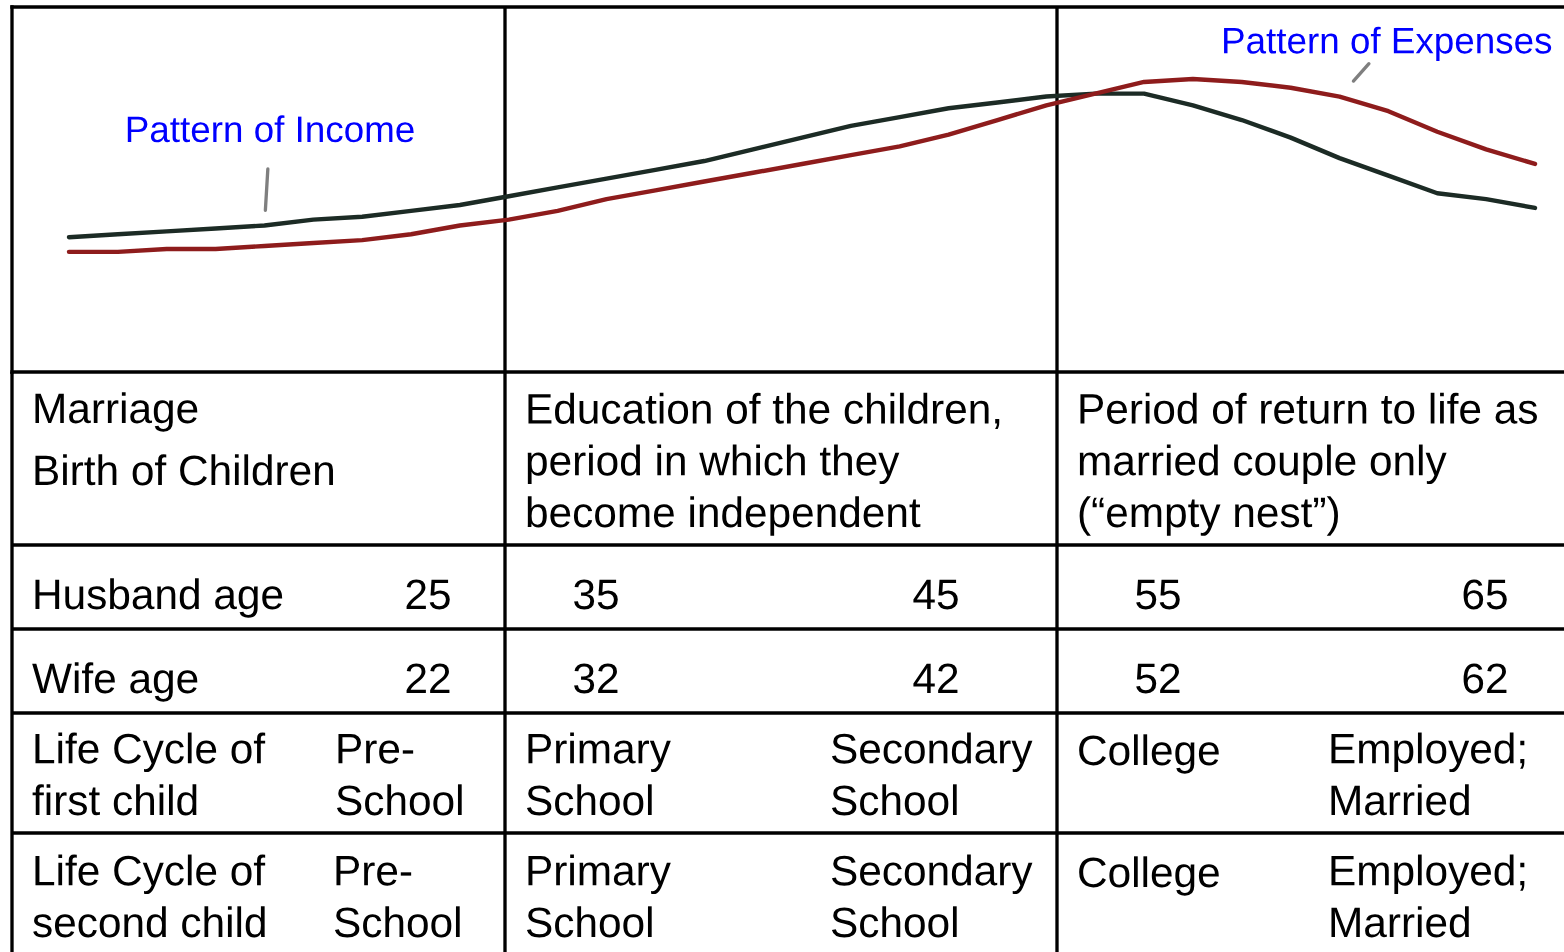 The width and height of the screenshot is (1564, 952). I want to click on text: Birth of Children, so click(184, 470).